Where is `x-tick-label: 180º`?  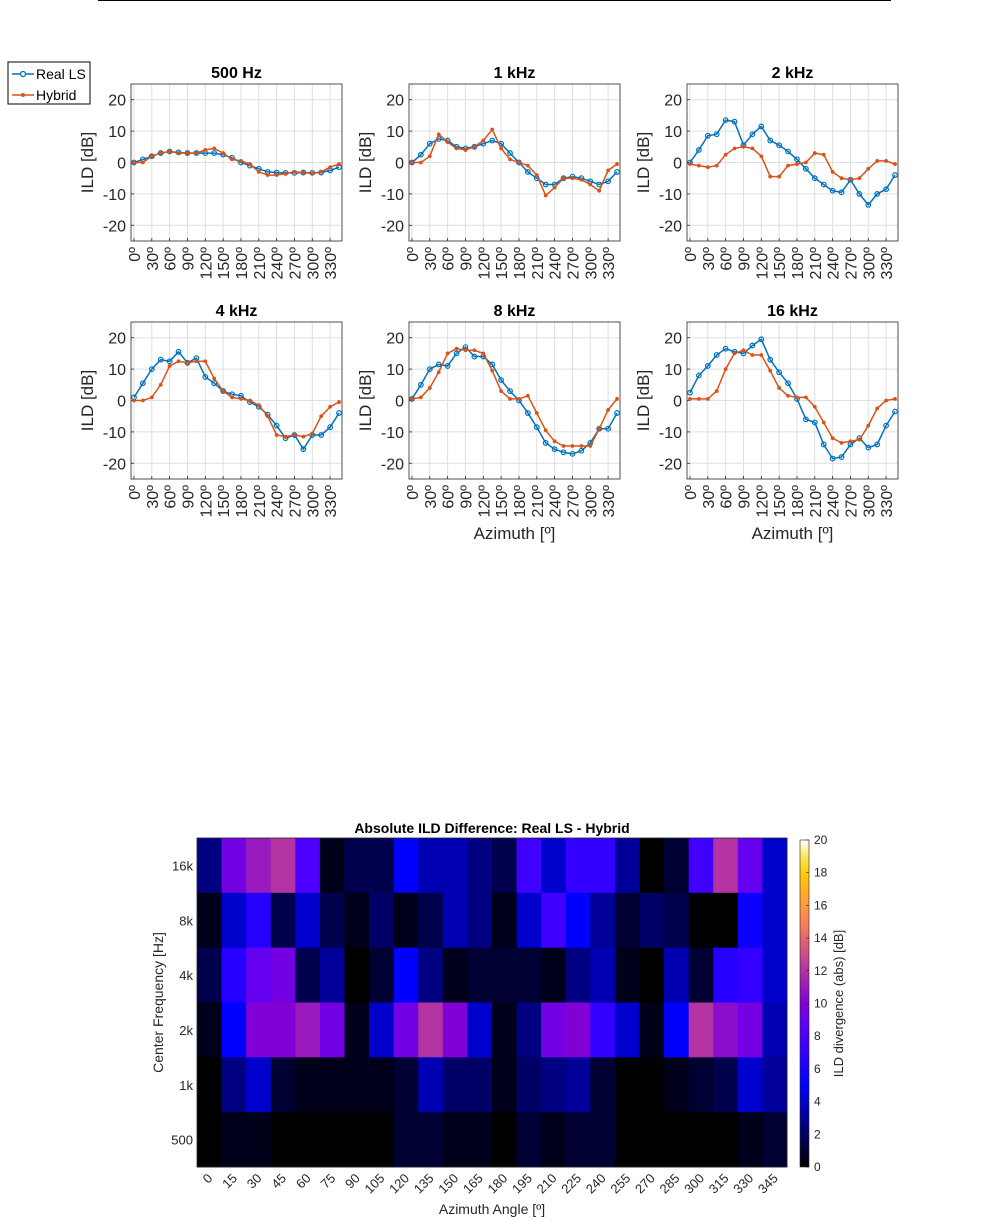
x-tick-label: 180º is located at coordinates (798, 501).